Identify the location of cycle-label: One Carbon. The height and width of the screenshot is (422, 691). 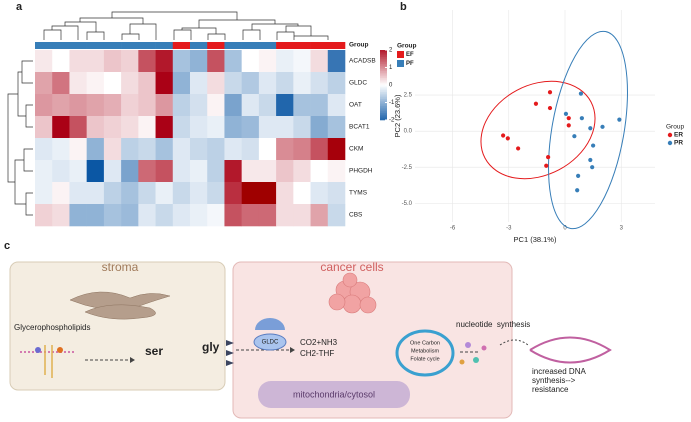
(425, 343).